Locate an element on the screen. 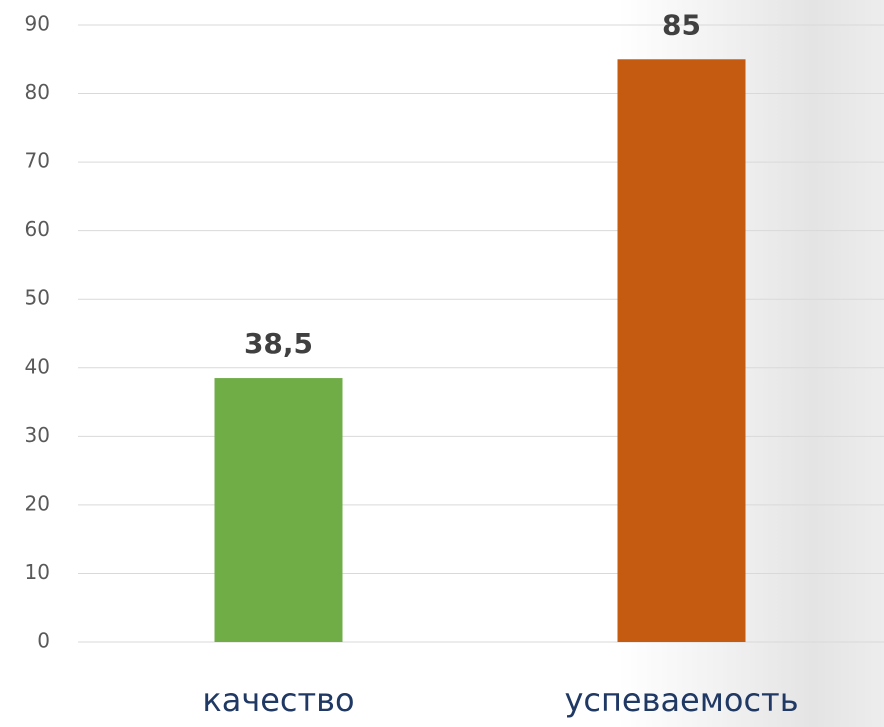 The width and height of the screenshot is (884, 727). value-label: 38,5 is located at coordinates (278, 343).